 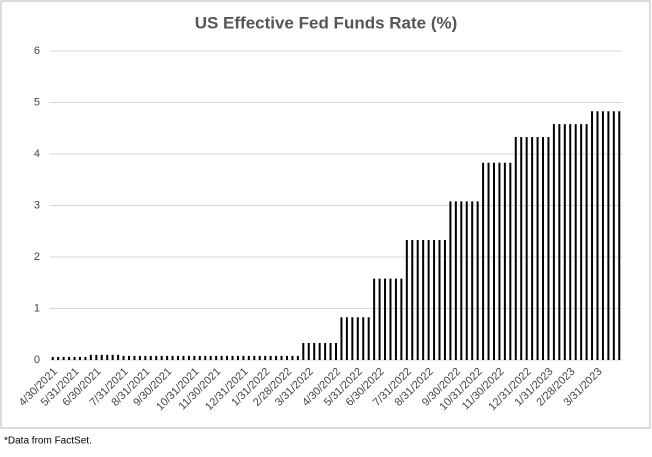 What do you see at coordinates (37, 257) in the screenshot?
I see `y-tick-label: 2` at bounding box center [37, 257].